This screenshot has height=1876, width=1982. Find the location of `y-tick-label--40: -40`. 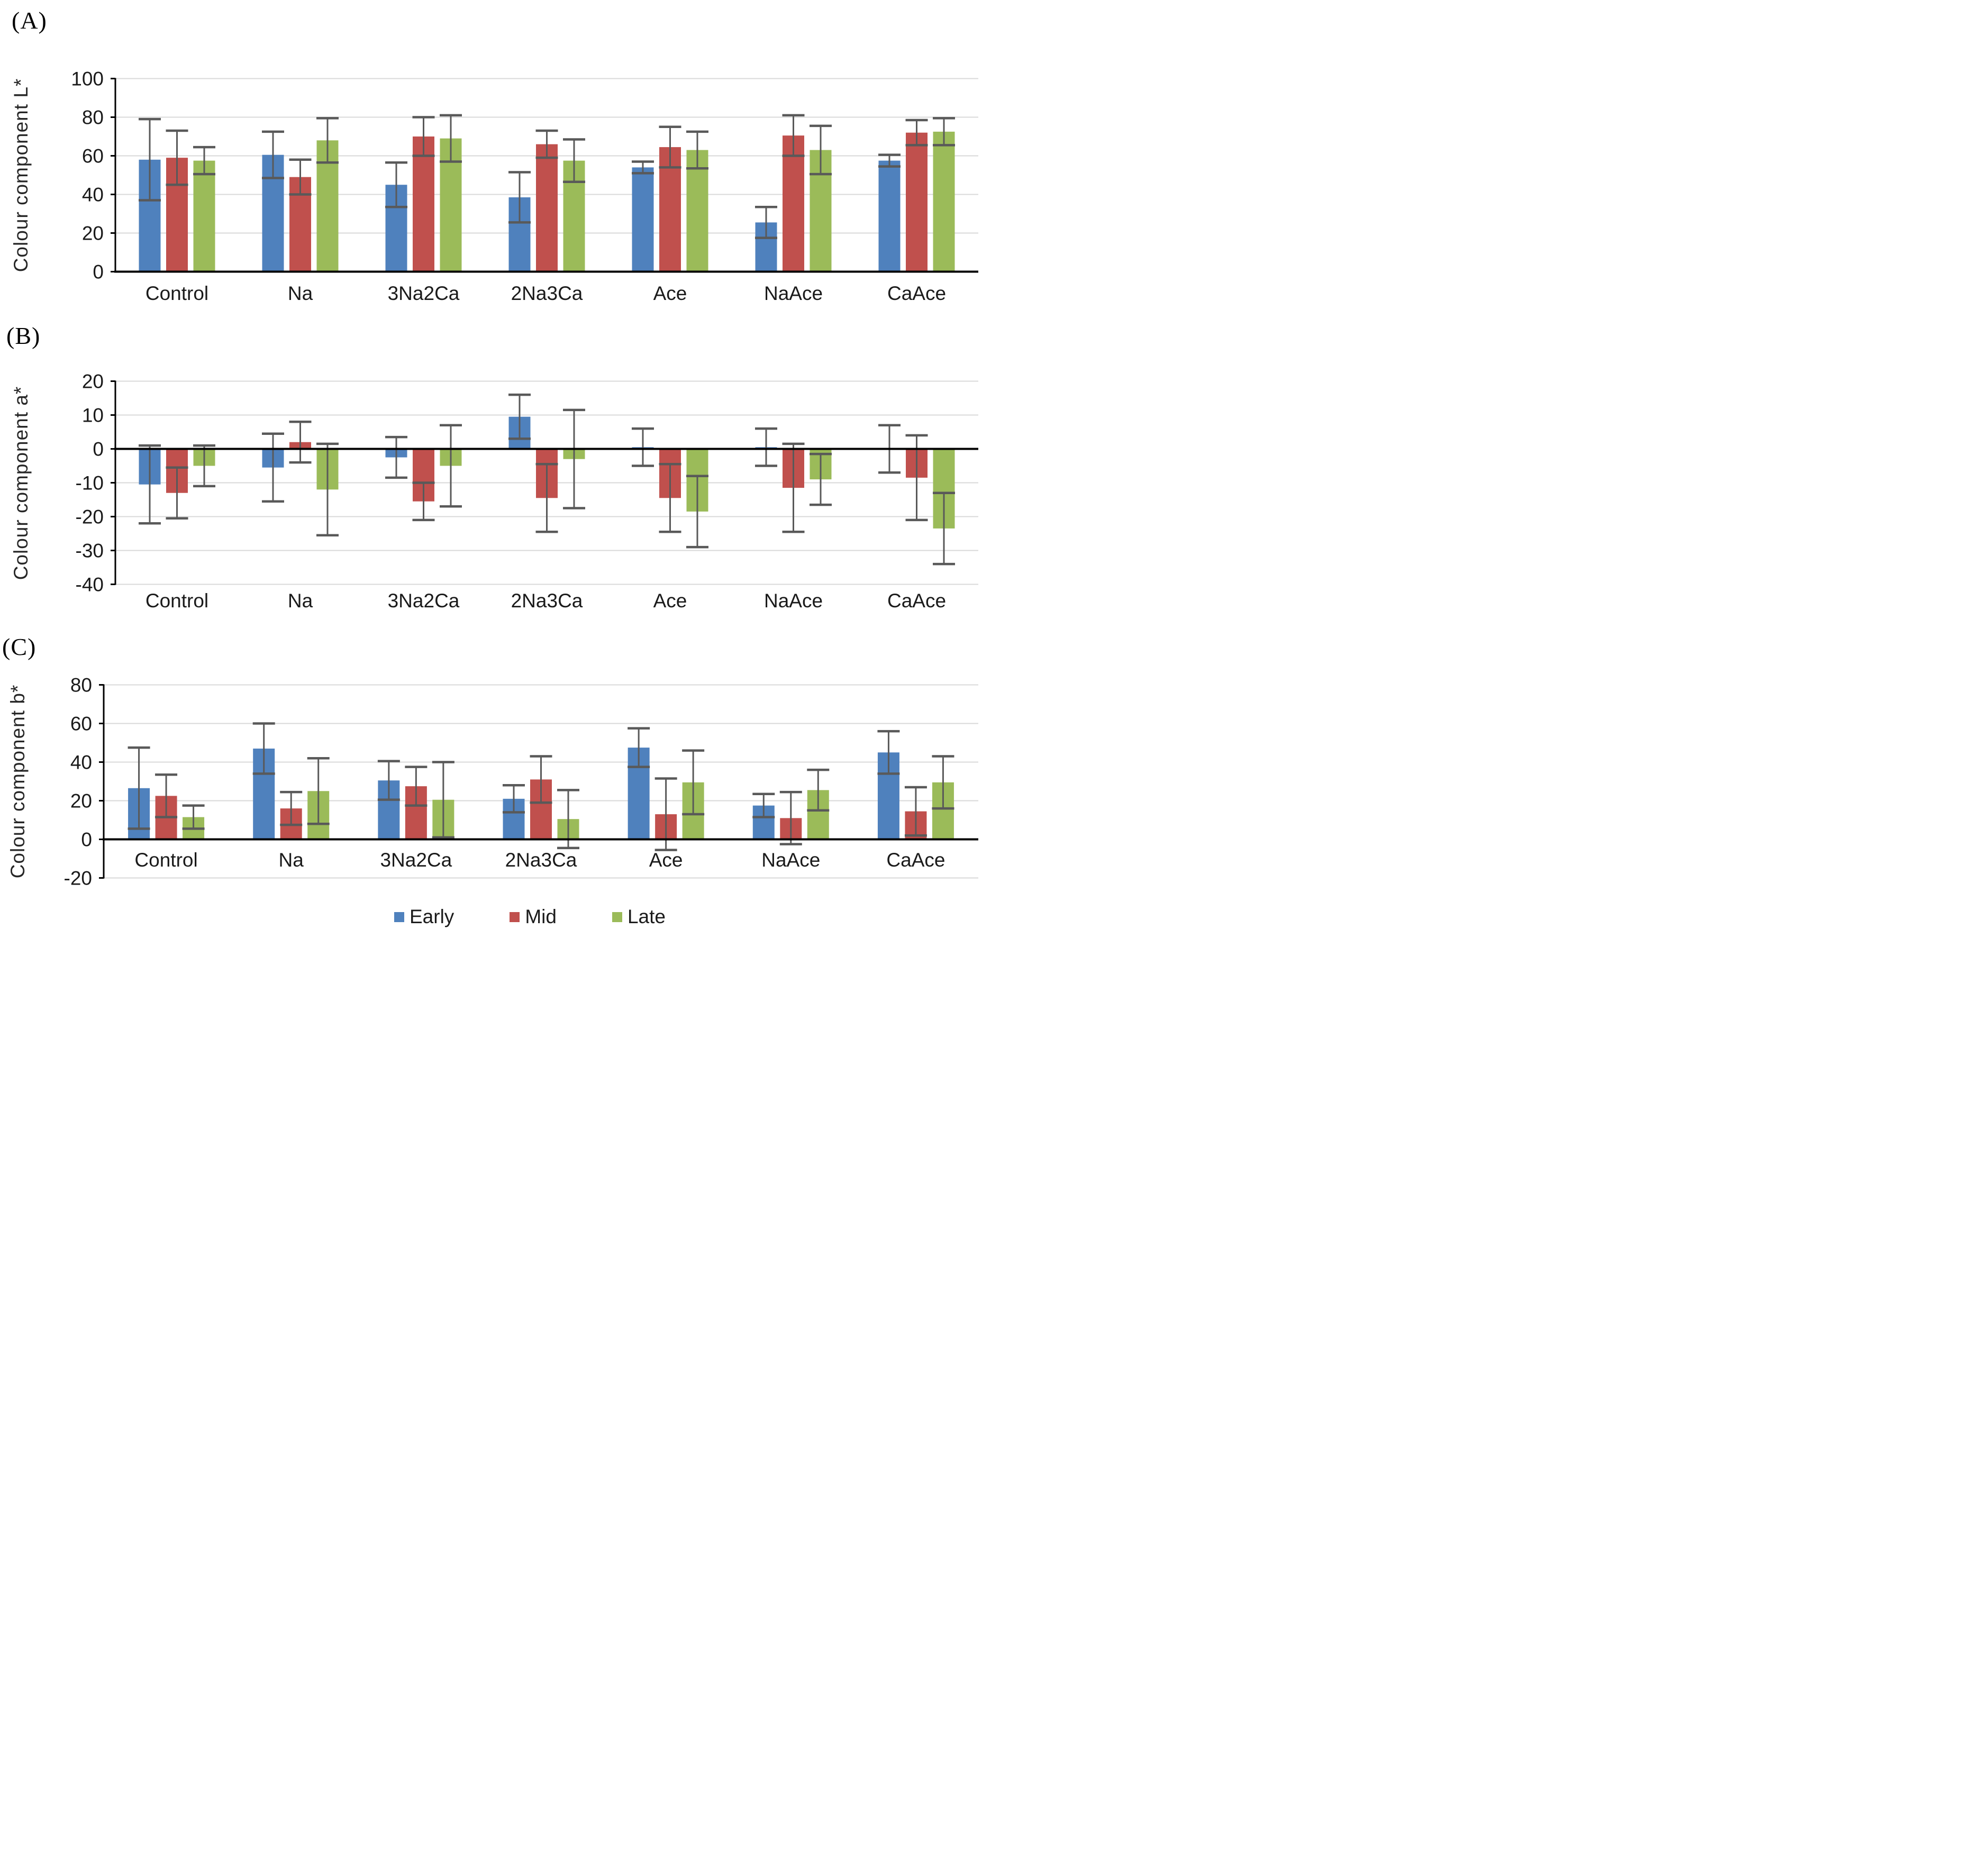

y-tick-label--40: -40 is located at coordinates (90, 585).